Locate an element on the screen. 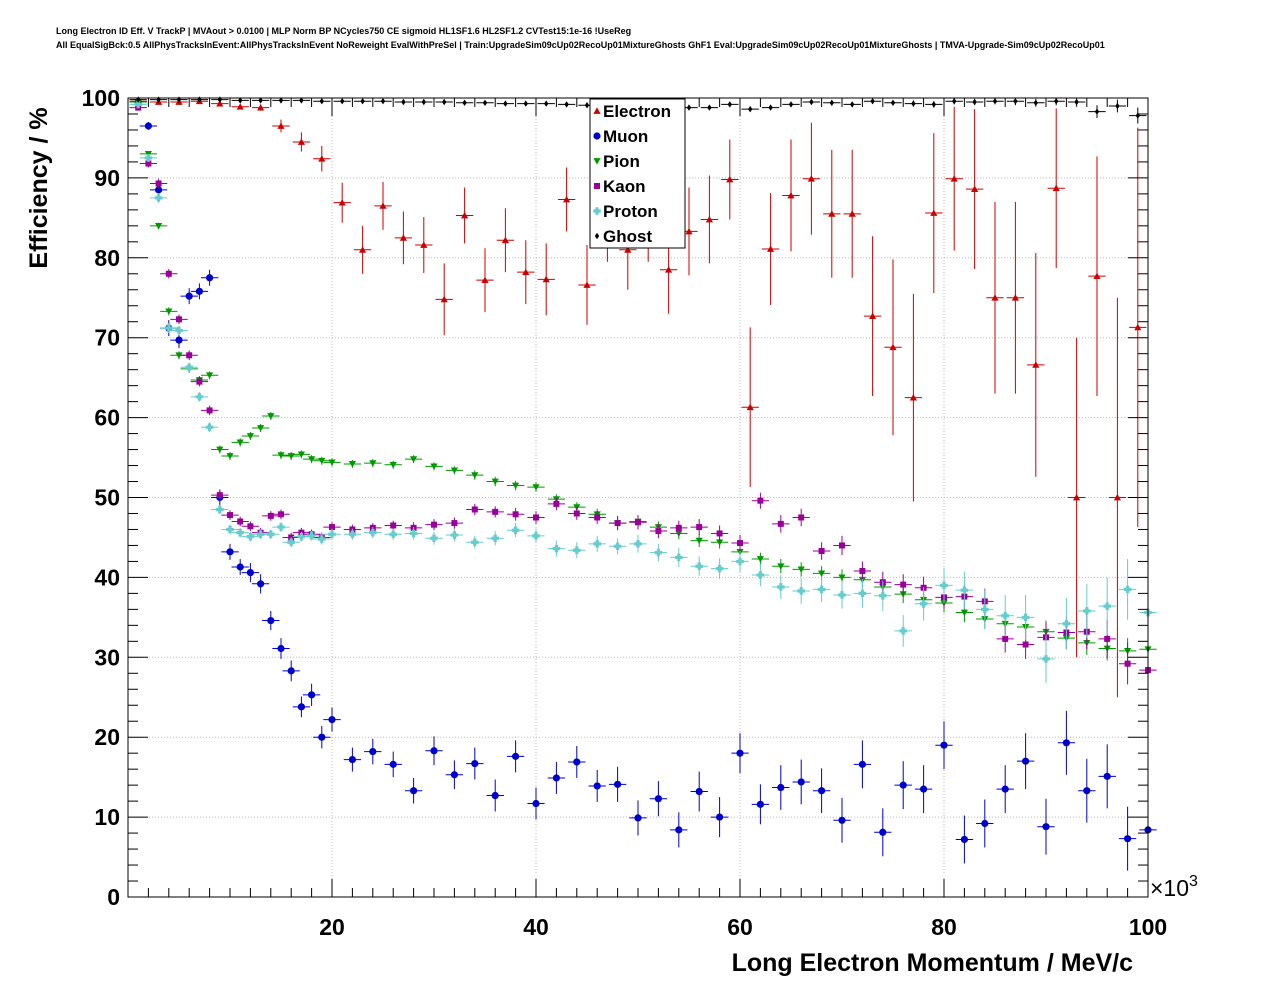  legend-marker-proton is located at coordinates (597, 211).